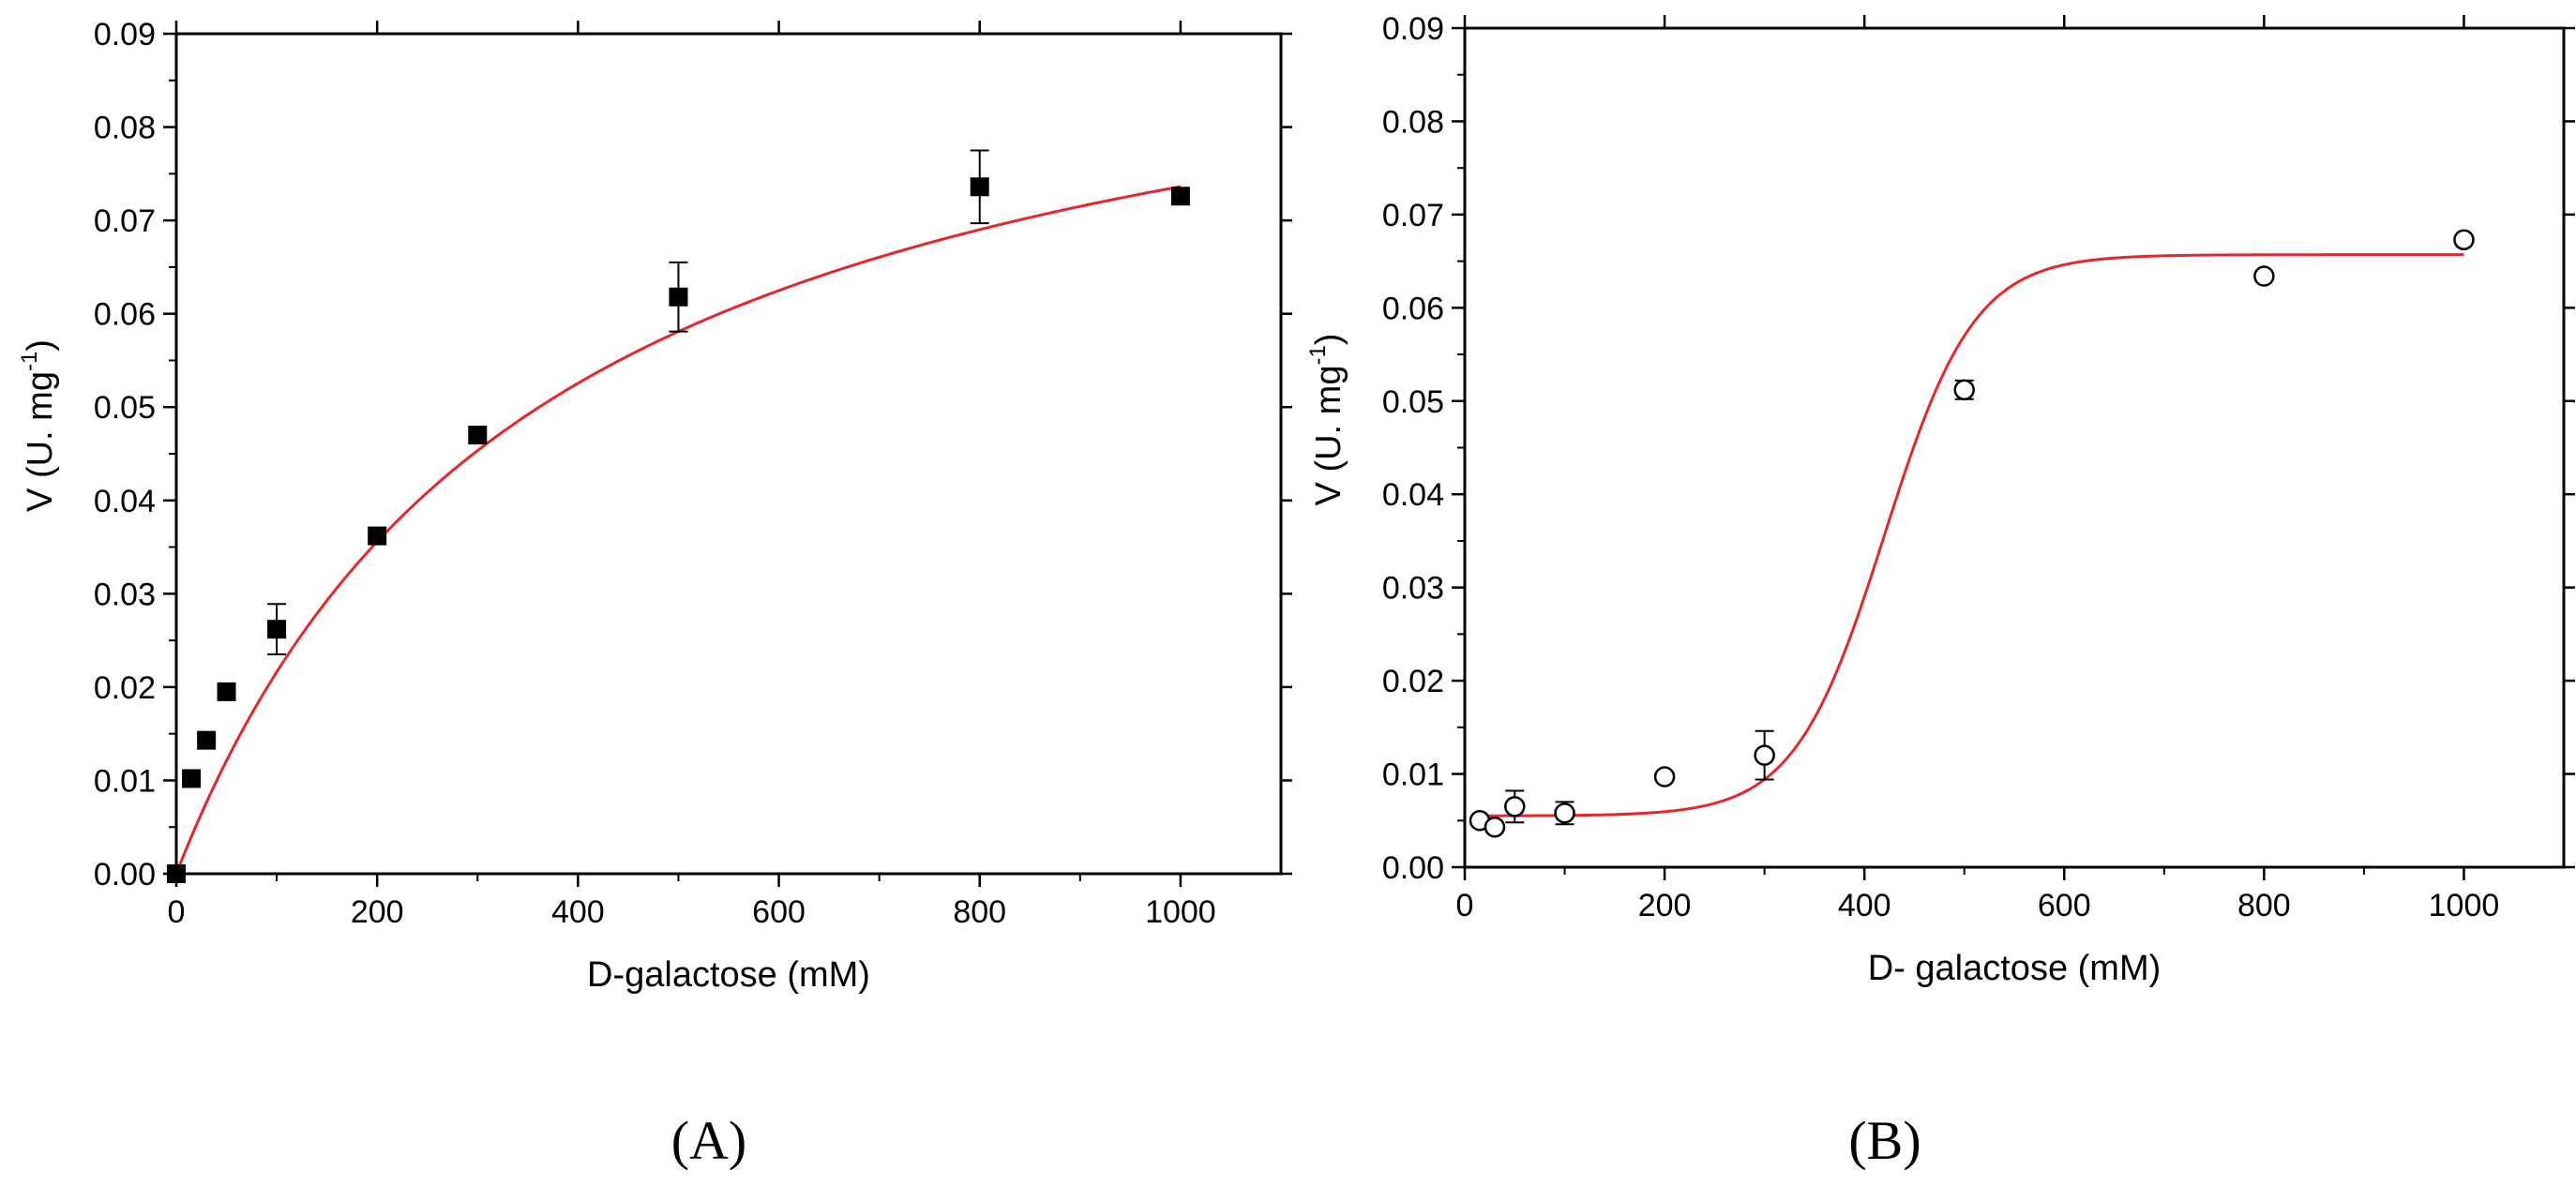 This screenshot has height=1185, width=2576. I want to click on panel-label: (B), so click(1884, 1140).